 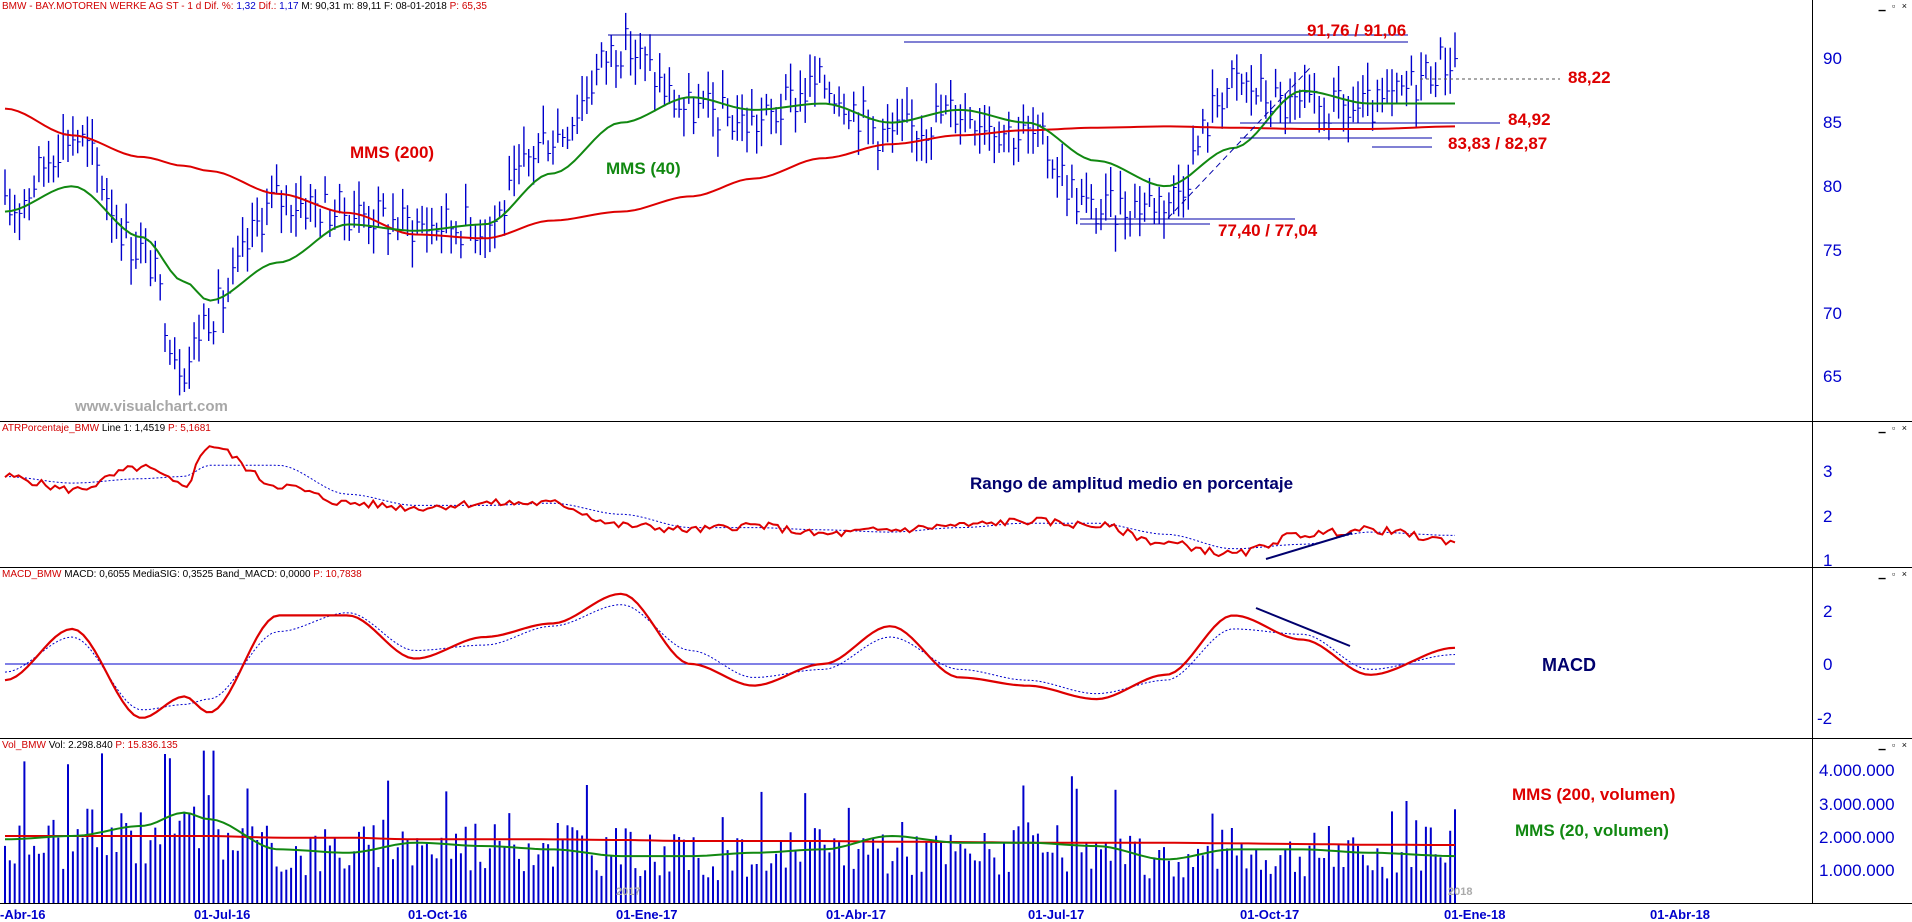 I want to click on macd-divergence-line, so click(x=1303, y=627).